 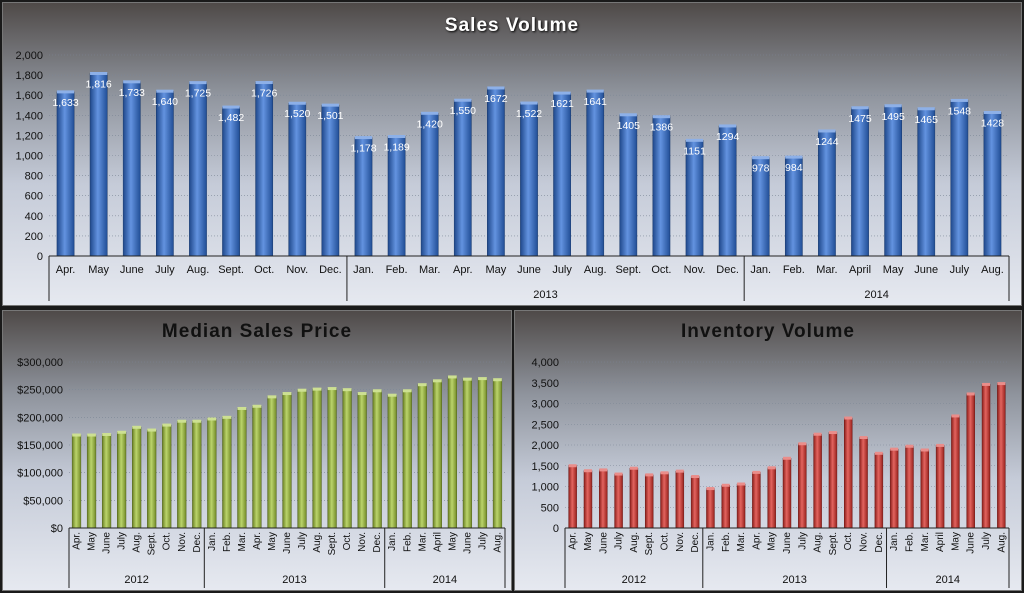 I want to click on data-label: 984, so click(x=794, y=168).